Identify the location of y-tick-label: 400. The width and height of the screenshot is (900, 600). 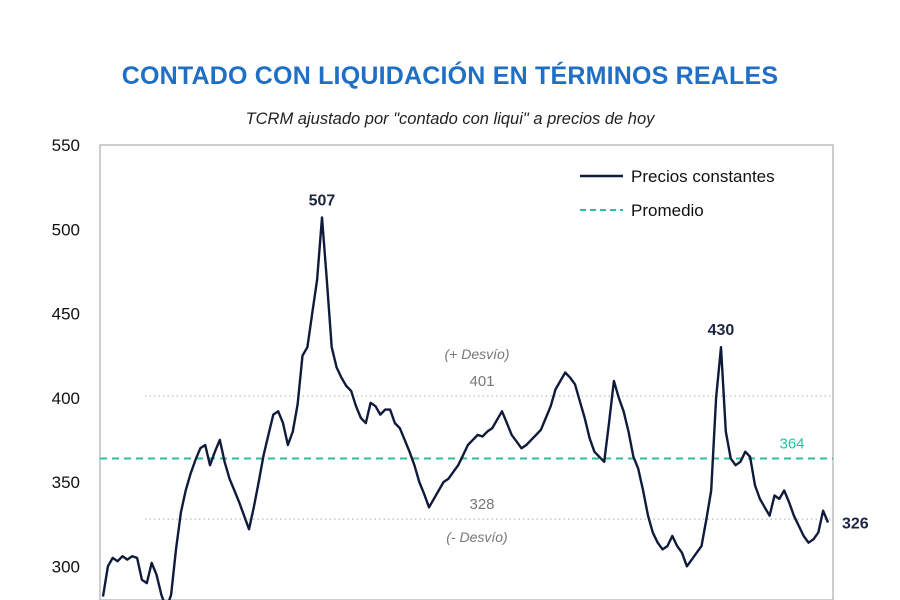
(66, 398).